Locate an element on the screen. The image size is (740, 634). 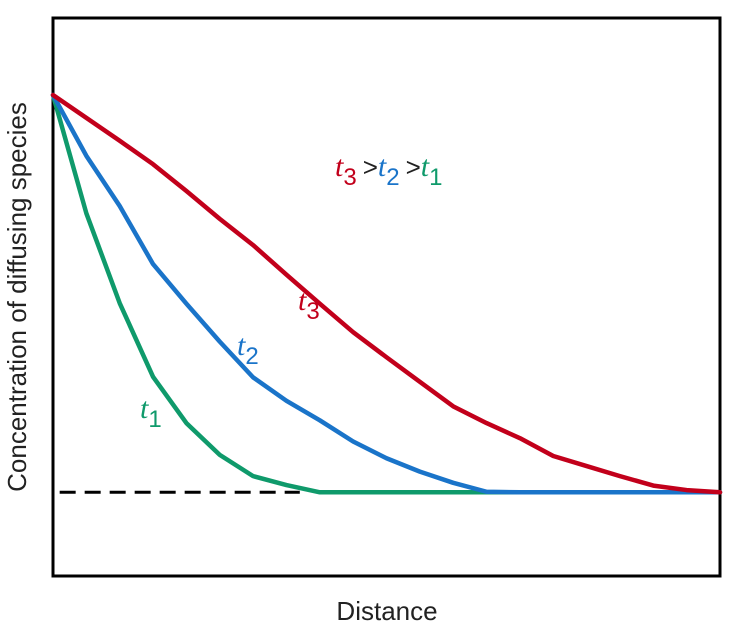
series-label: t1 is located at coordinates (151, 412).